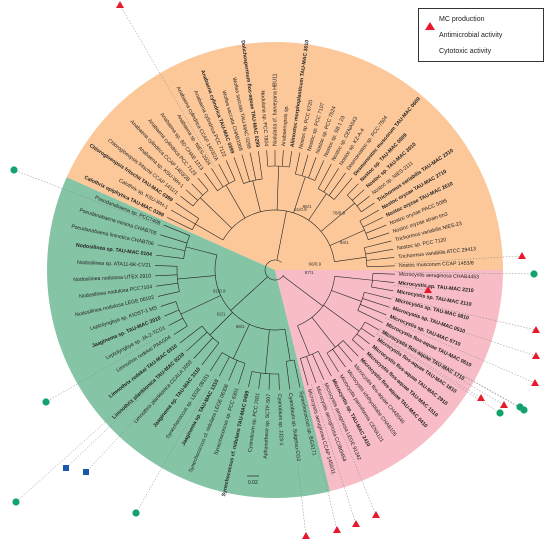 This screenshot has height=548, width=550. I want to click on leaf-label: Cyanobium sp. JJ23-1, so click(280, 420).